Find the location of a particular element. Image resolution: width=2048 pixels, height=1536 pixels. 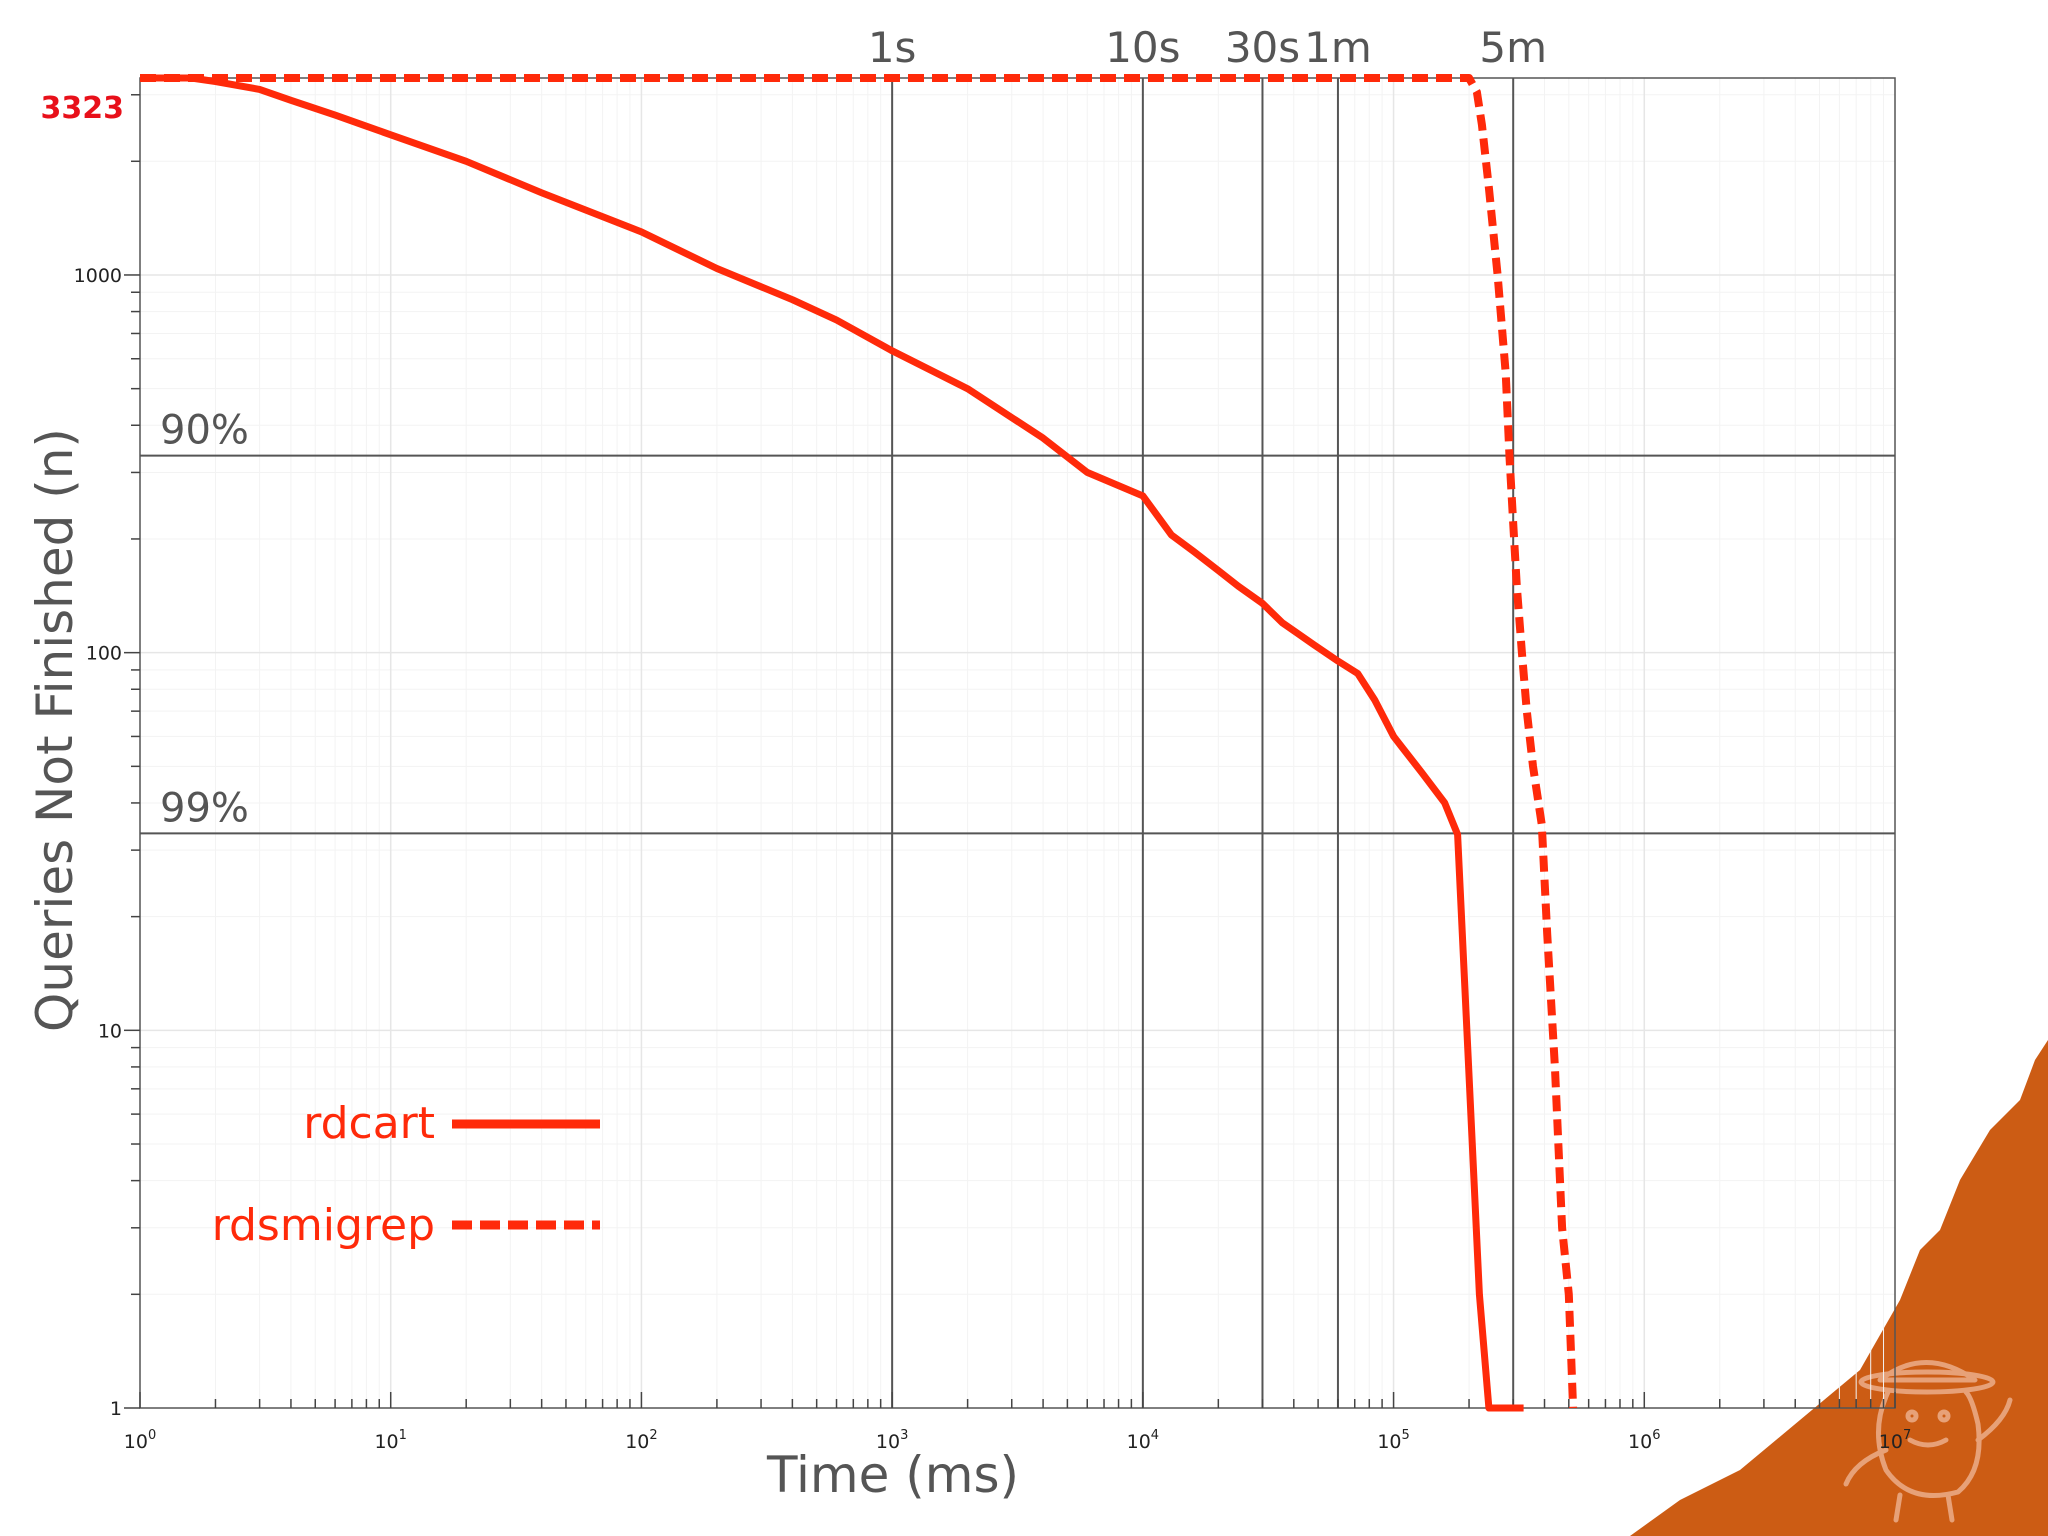

x-tick-label-exponent: 1 is located at coordinates (403, 1435).